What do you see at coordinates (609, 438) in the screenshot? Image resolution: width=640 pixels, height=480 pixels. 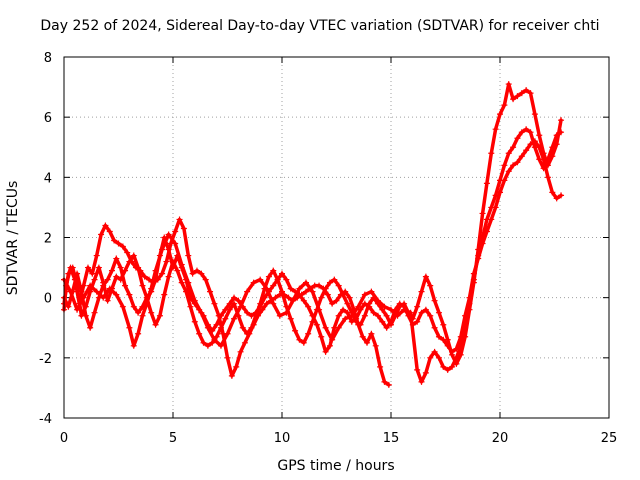 I see `x-tick-label: 25` at bounding box center [609, 438].